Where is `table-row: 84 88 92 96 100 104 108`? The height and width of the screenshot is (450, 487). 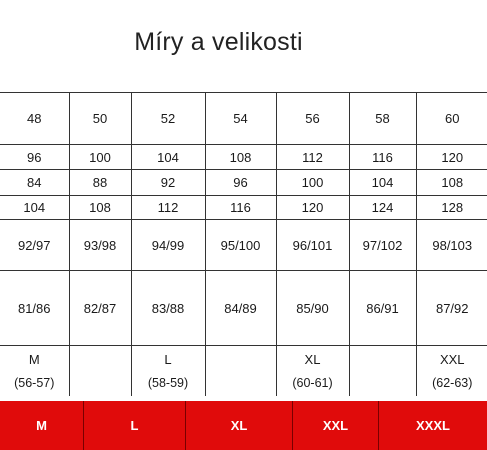
table-row: 84 88 92 96 100 104 108 is located at coordinates (243, 182).